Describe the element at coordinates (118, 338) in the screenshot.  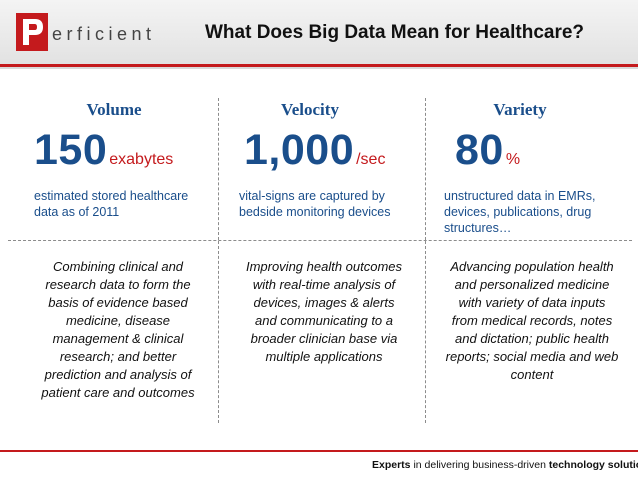
I see `body-line: management & clinical` at that location.